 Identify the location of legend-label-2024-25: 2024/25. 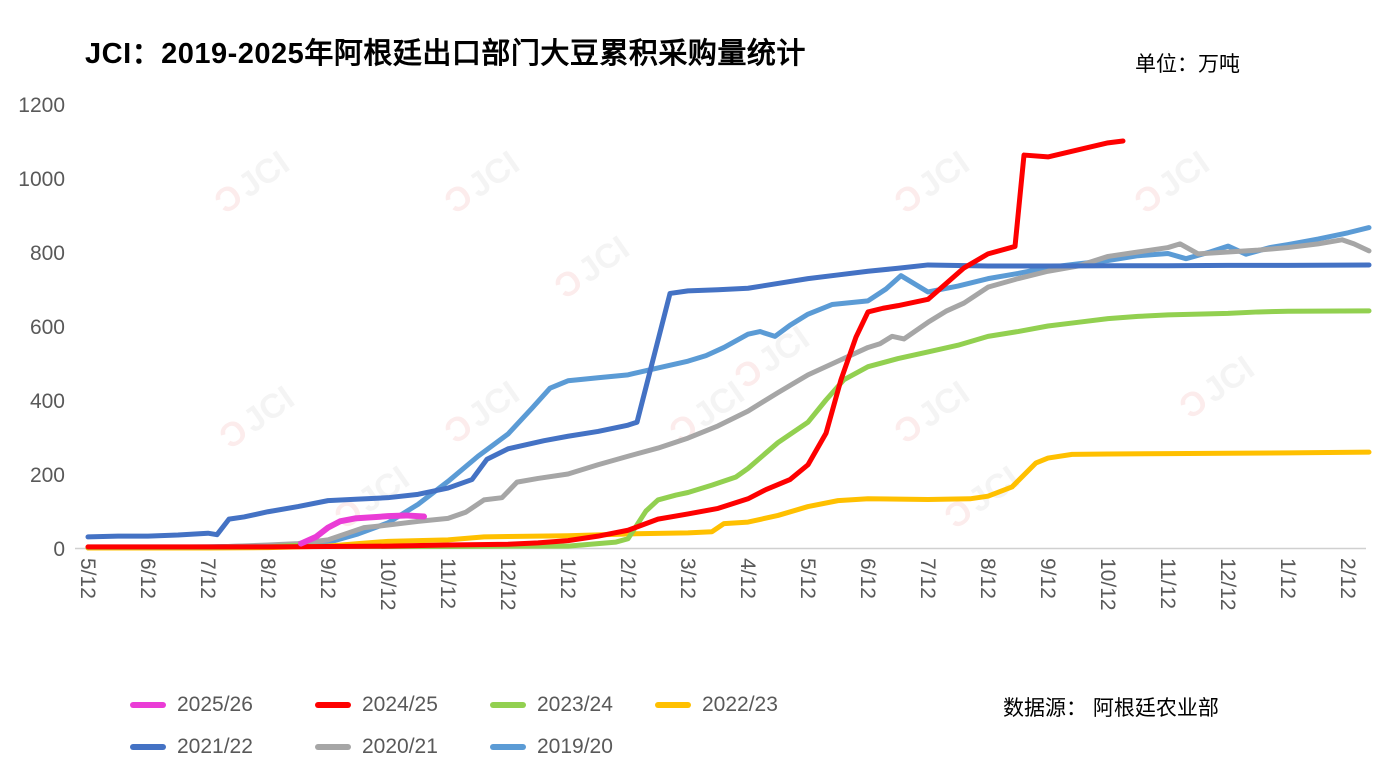
(400, 704).